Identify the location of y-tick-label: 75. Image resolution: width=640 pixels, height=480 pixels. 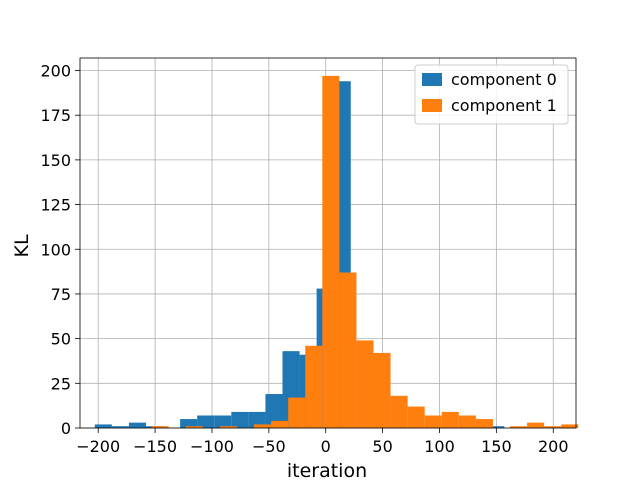
(61, 294).